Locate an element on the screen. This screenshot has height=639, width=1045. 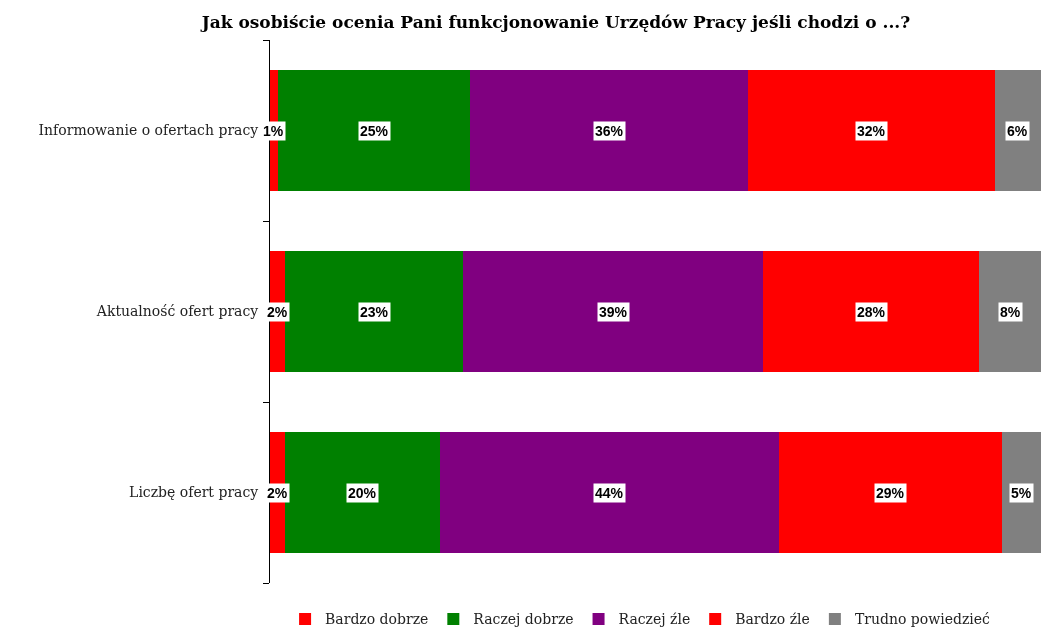
y-tick-label: Liczbę ofert pracy is located at coordinates (194, 492).